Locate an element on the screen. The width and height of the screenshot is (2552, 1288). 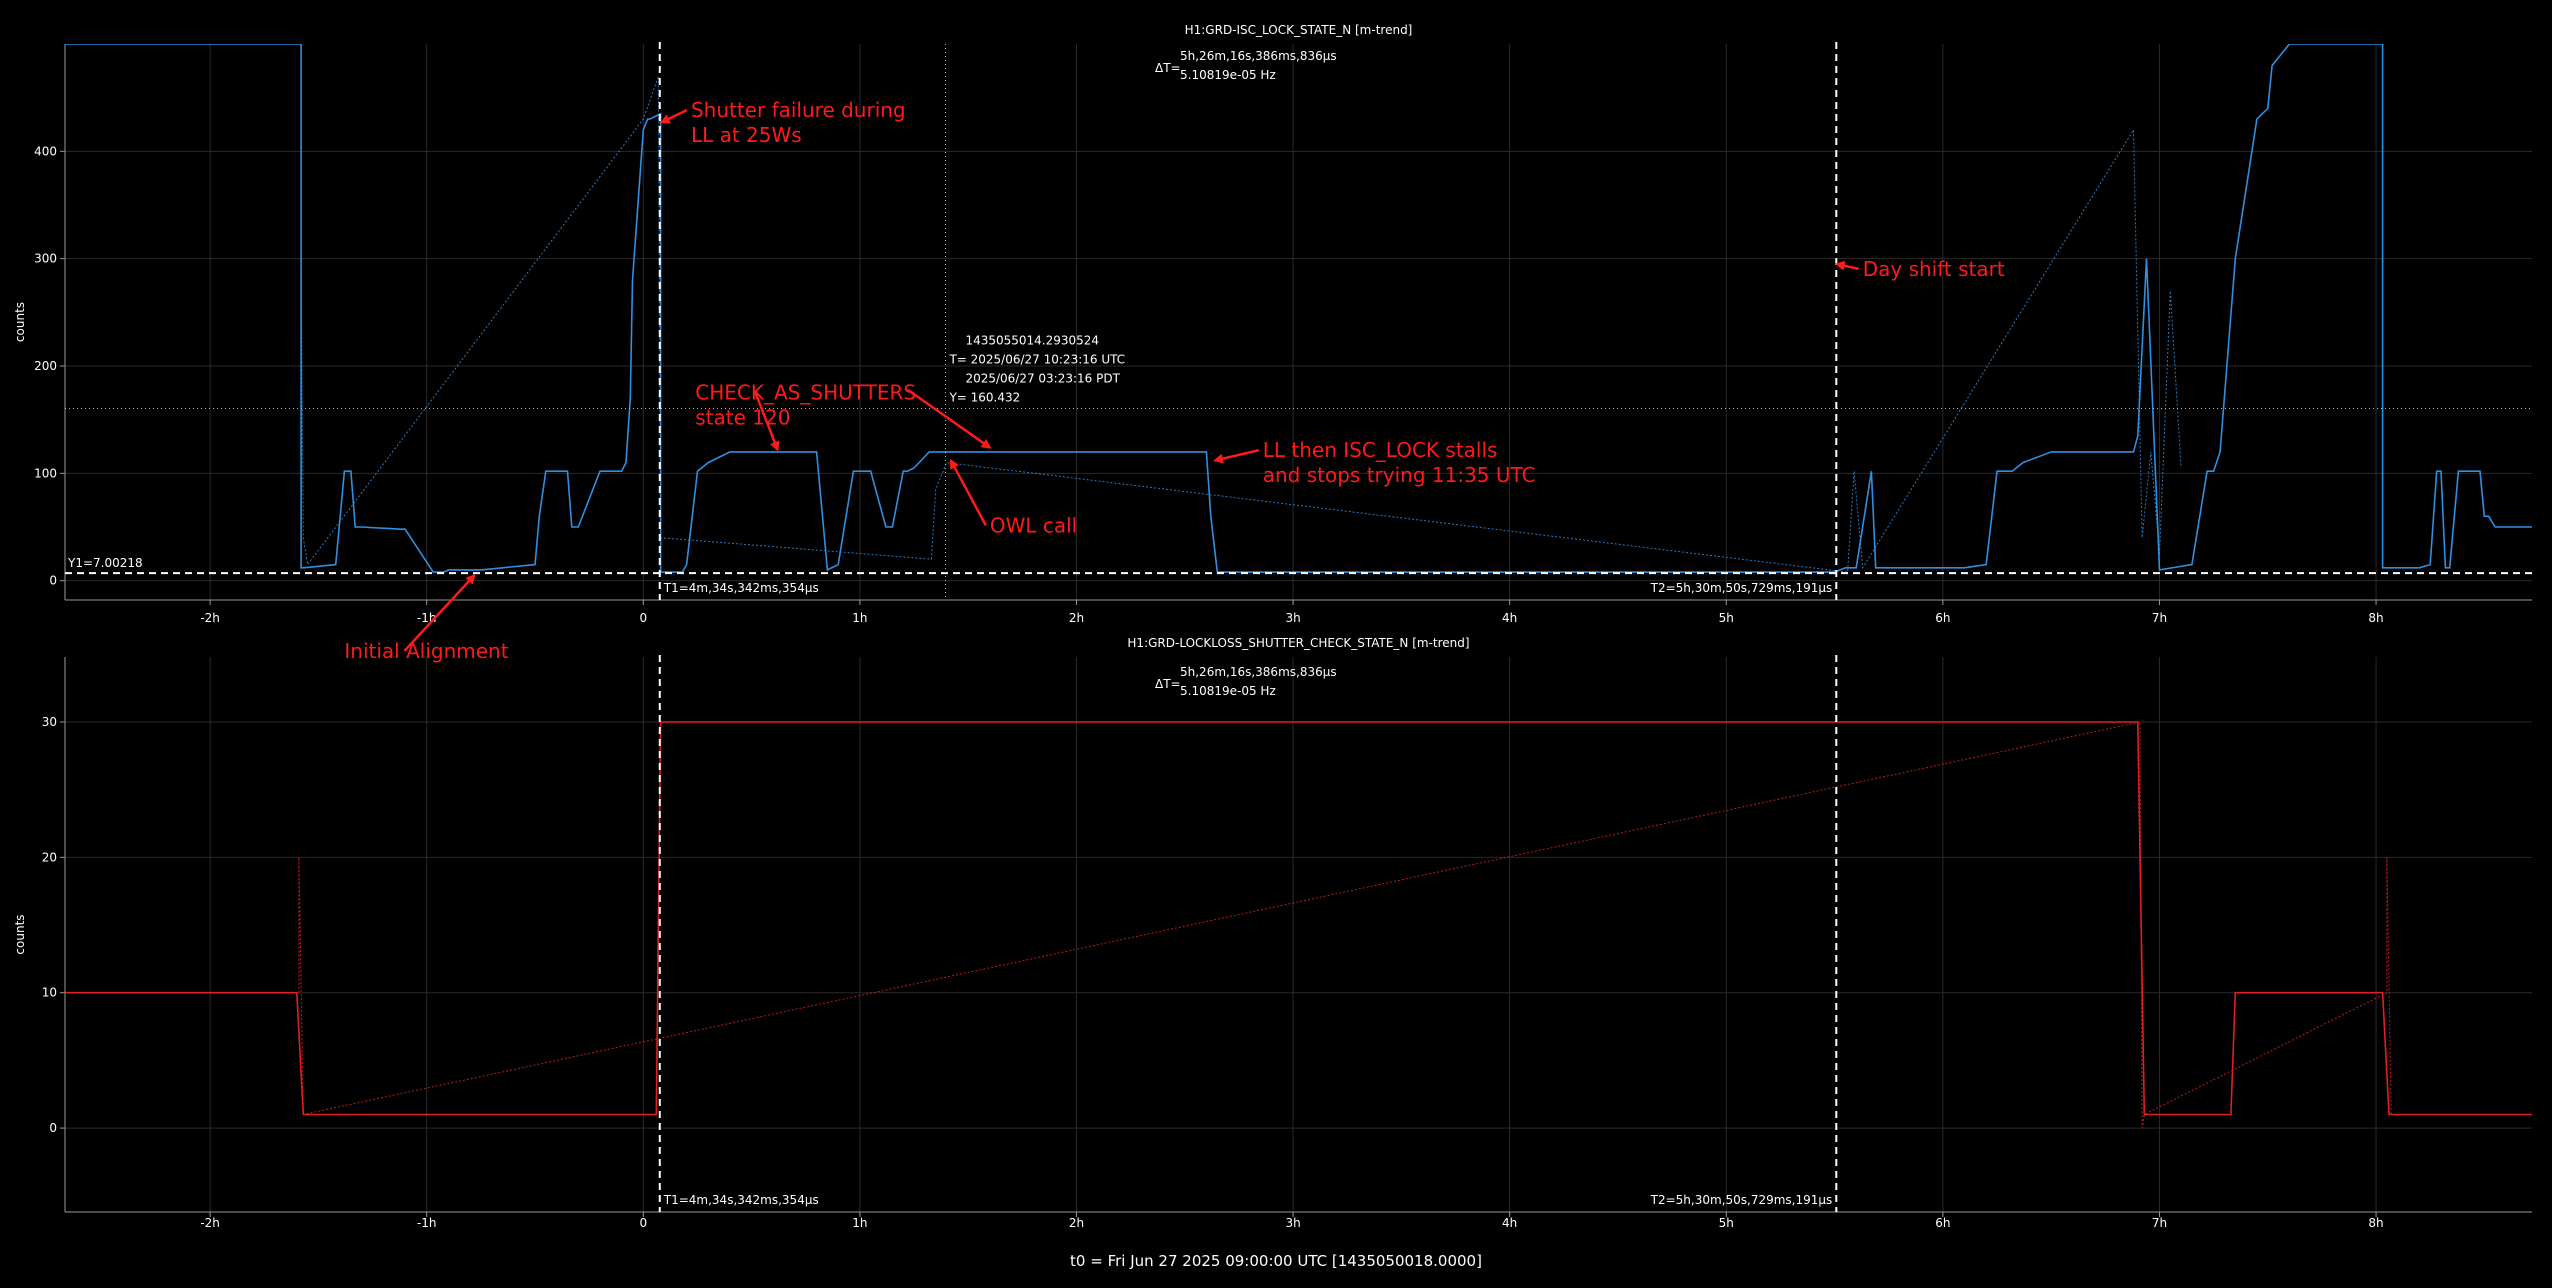
annotation-text: Shutter failure during is located at coordinates (798, 110).